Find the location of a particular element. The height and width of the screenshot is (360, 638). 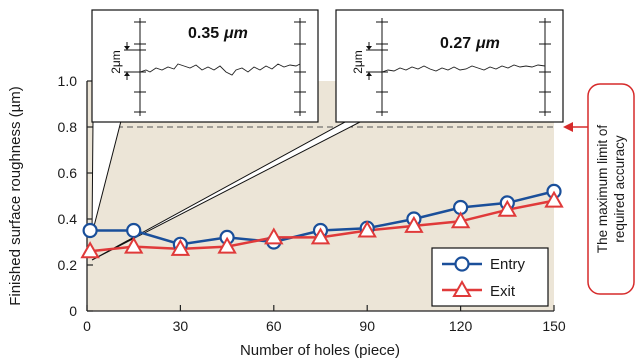

profile-inset-entry: 0.35 μm 2μm is located at coordinates (205, 66).